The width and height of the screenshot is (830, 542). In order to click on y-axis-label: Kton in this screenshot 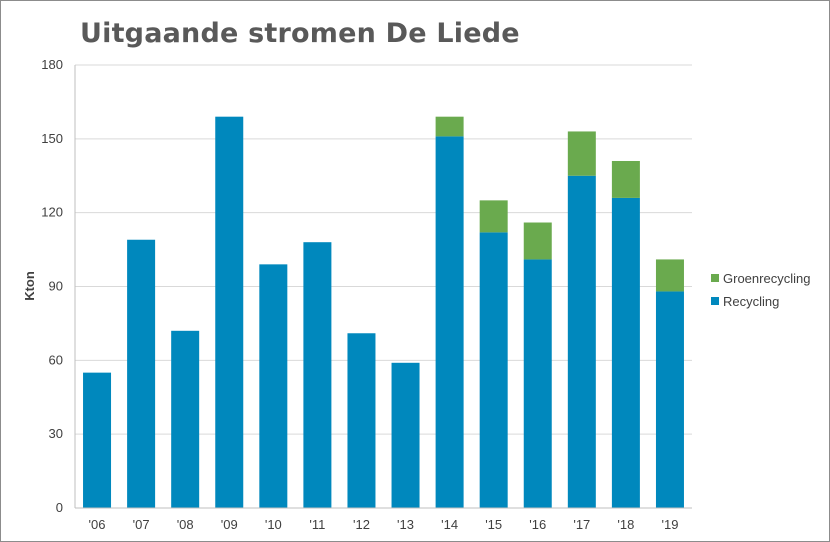, I will do `click(29, 286)`.